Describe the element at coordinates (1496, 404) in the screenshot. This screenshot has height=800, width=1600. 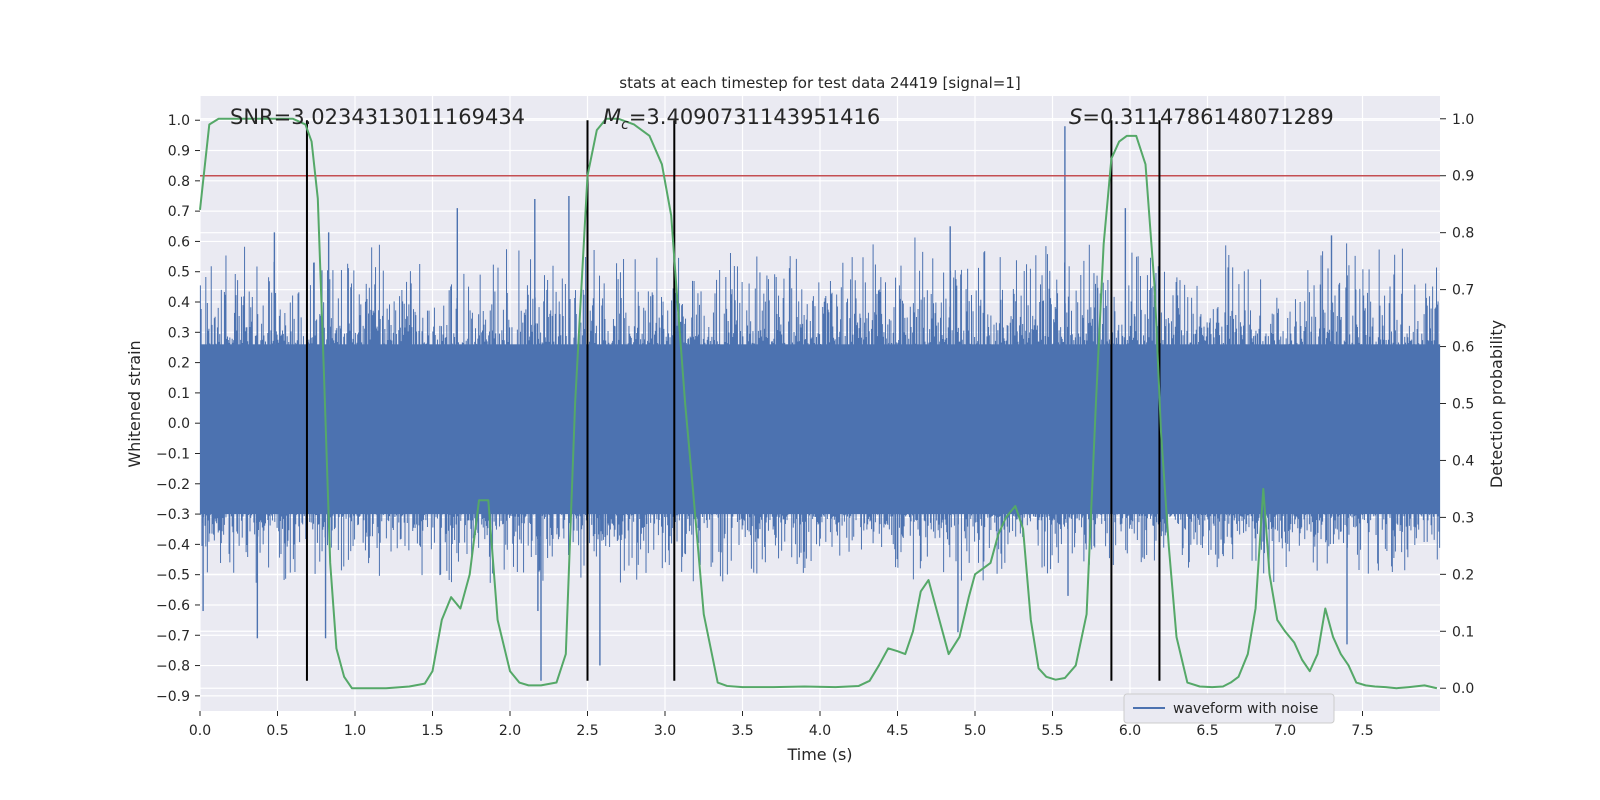
I see `y-right-axis-label: Detection probability` at that location.